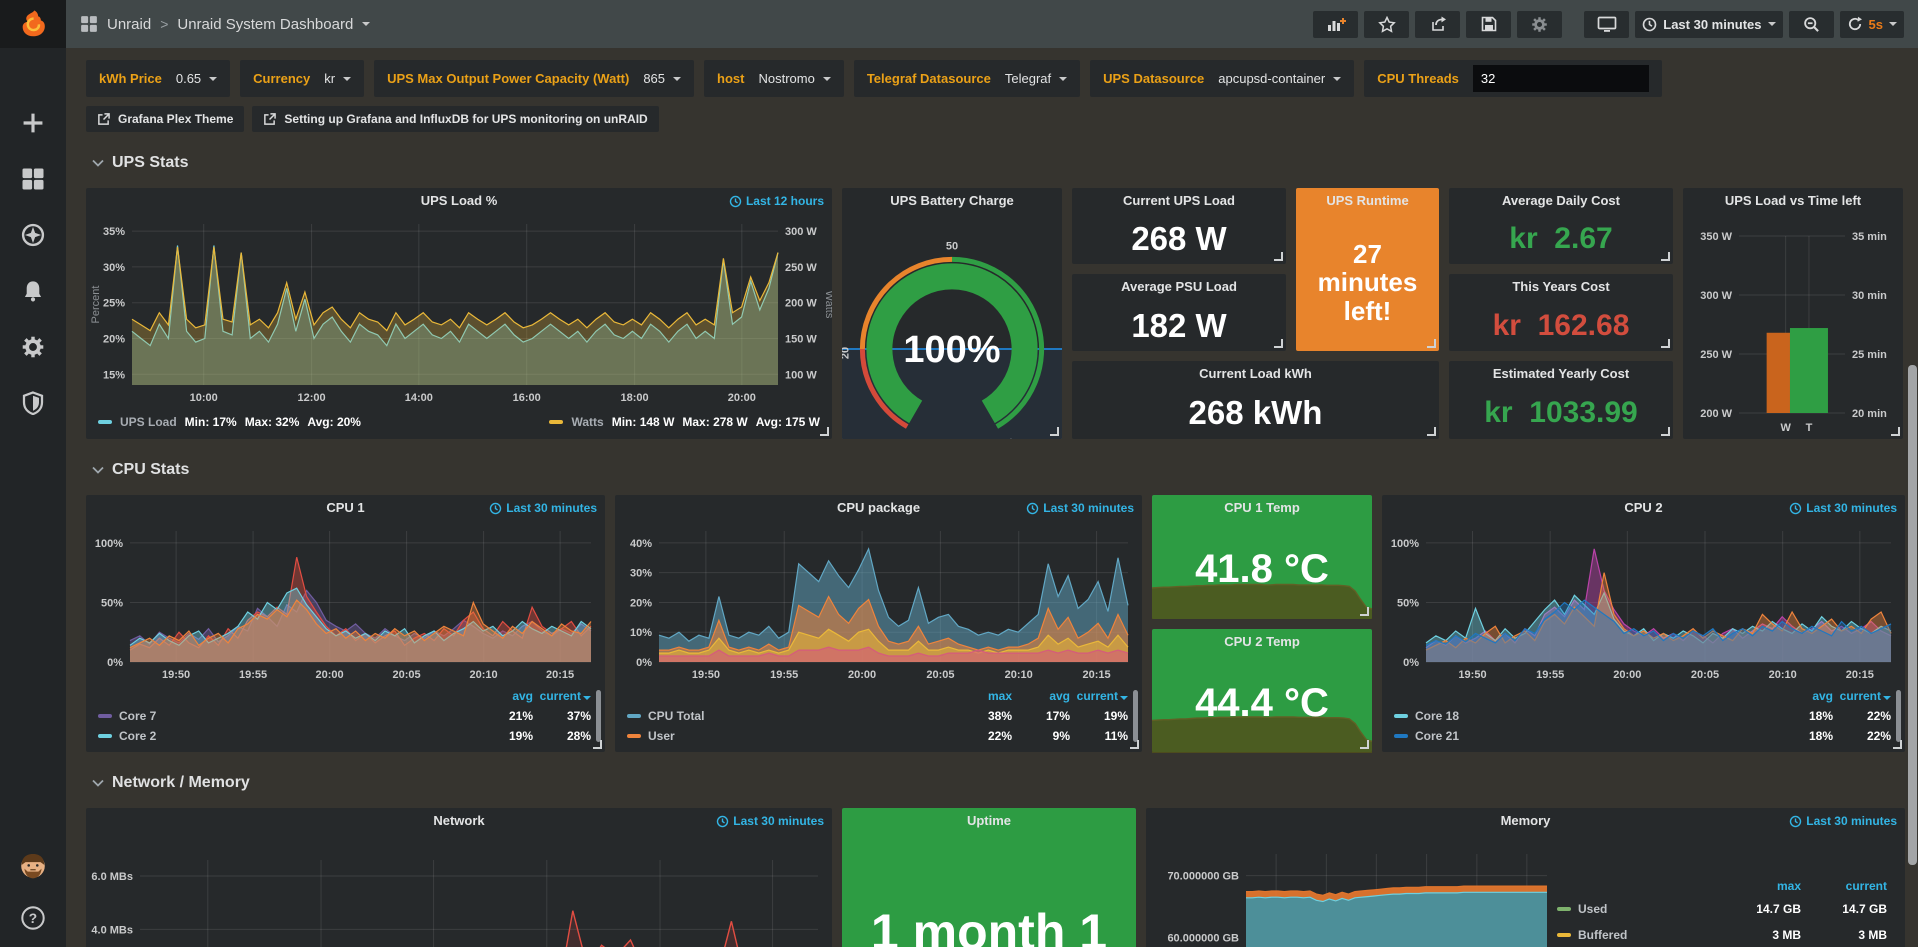 The width and height of the screenshot is (1918, 947). What do you see at coordinates (33, 24) in the screenshot?
I see `grafana-logo` at bounding box center [33, 24].